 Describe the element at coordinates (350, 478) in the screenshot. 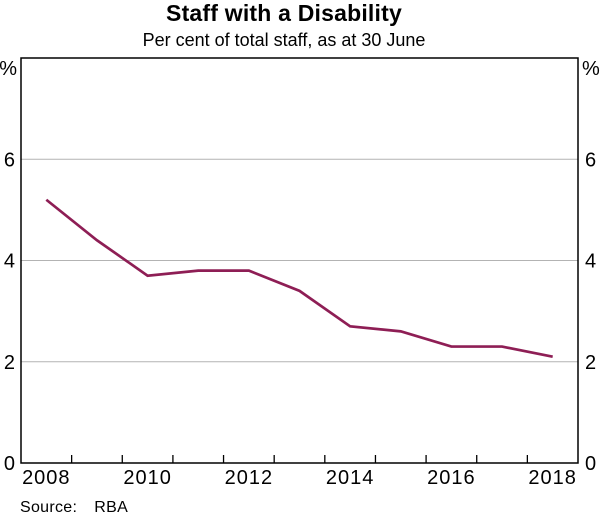

I see `svg-text: 2014` at that location.